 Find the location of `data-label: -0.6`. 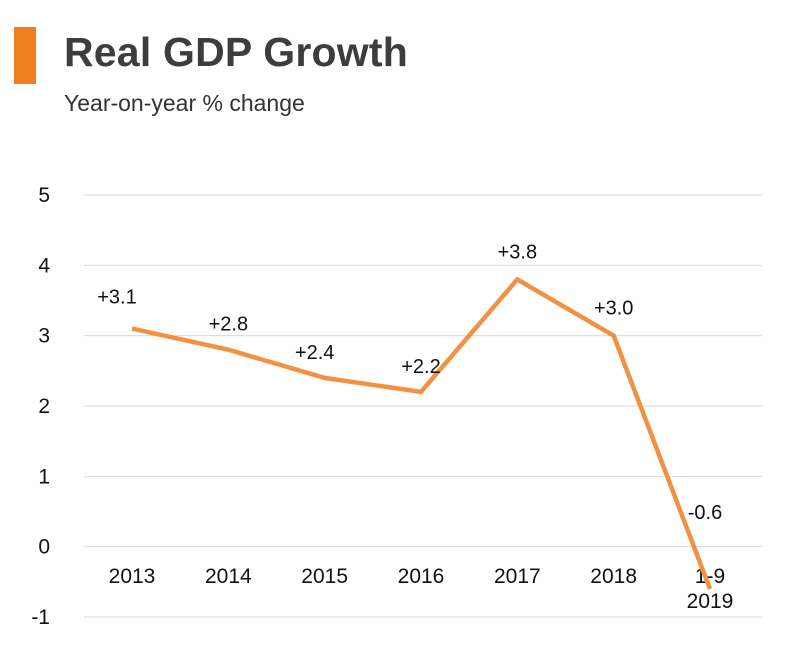

data-label: -0.6 is located at coordinates (705, 513).